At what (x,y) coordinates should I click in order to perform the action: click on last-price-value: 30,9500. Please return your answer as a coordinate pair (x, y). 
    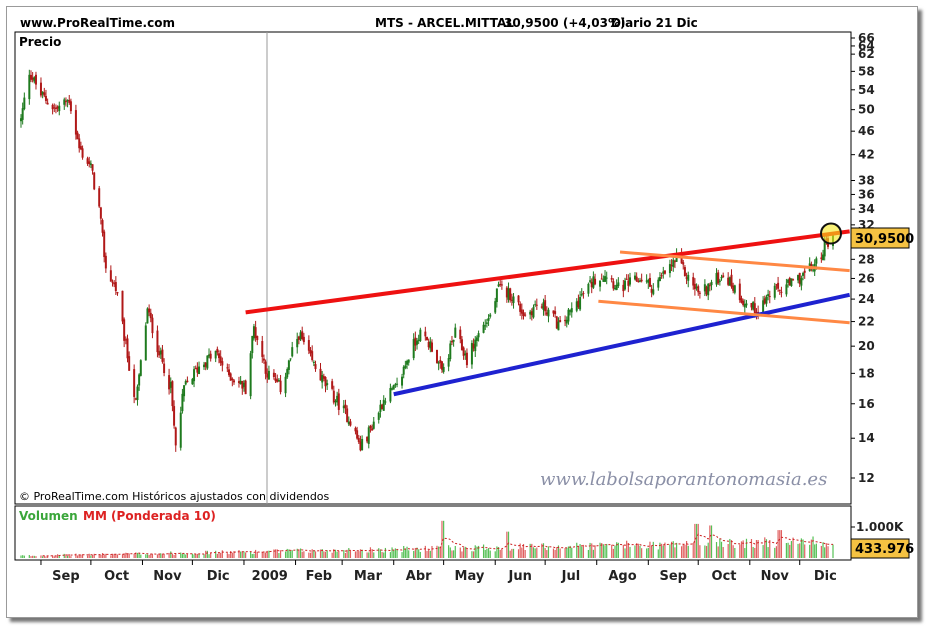
    Looking at the image, I should click on (884, 239).